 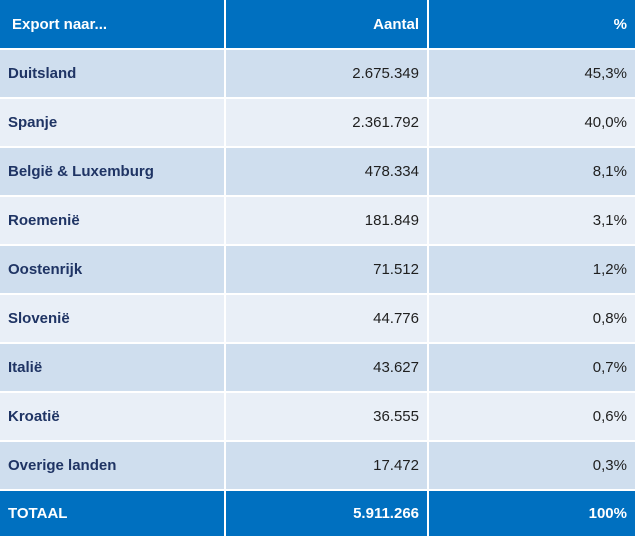 What do you see at coordinates (327, 123) in the screenshot?
I see `row-count: 2.361.792` at bounding box center [327, 123].